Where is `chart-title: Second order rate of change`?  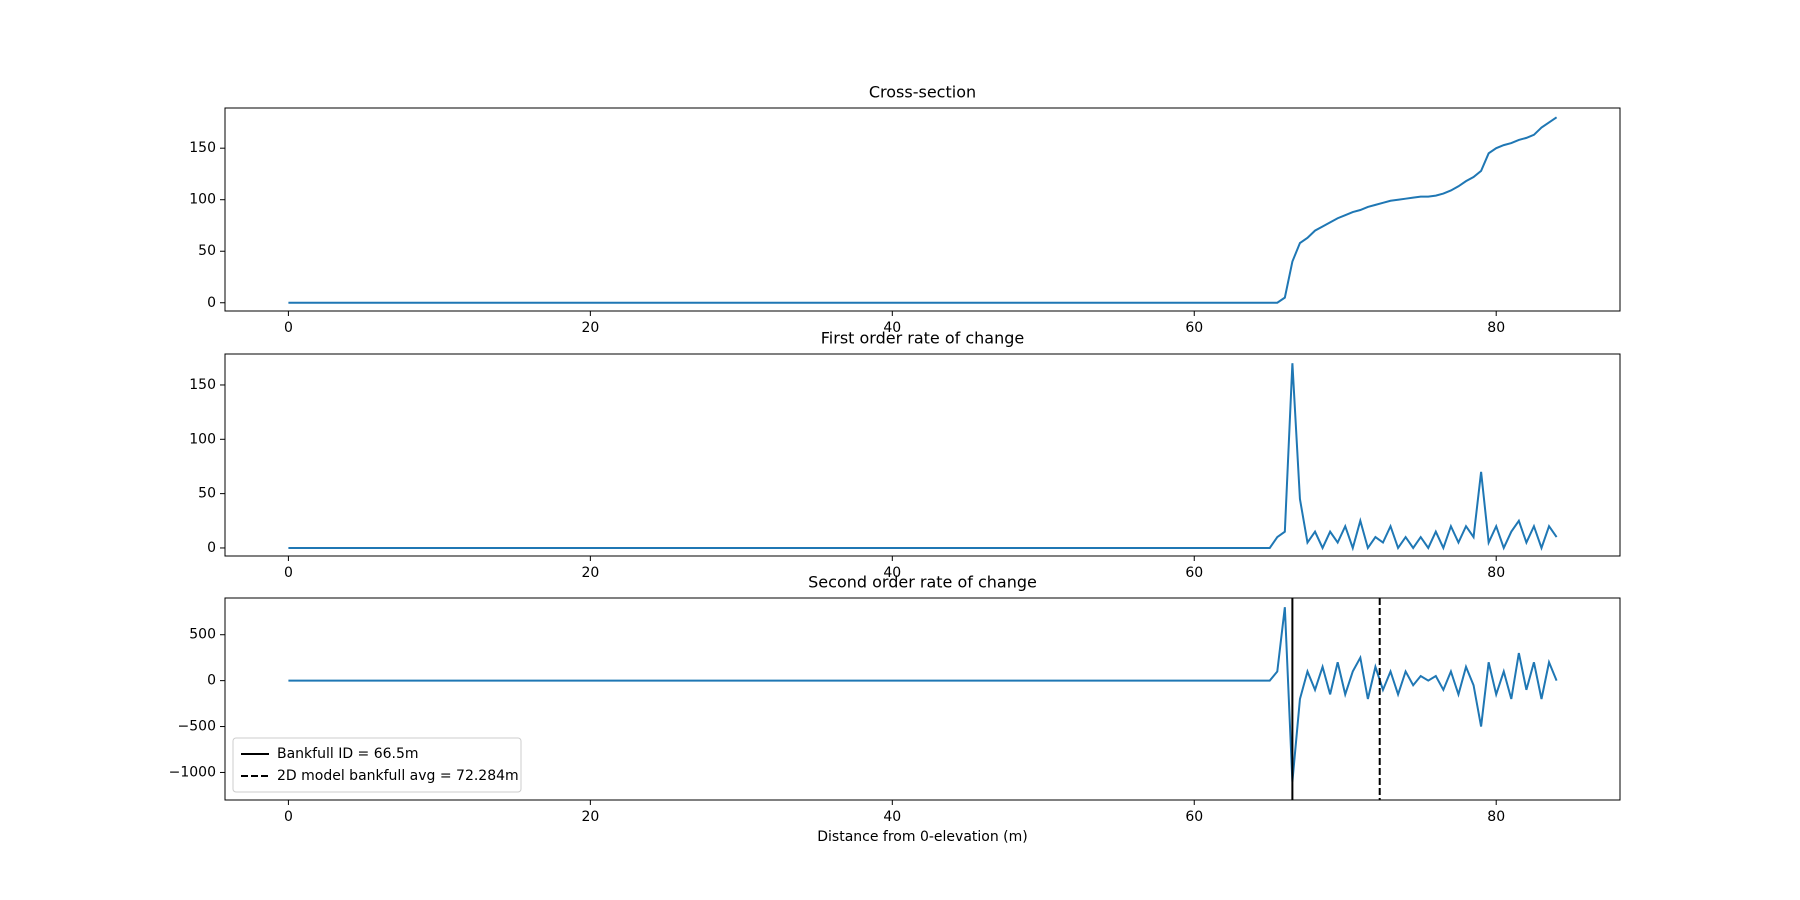 chart-title: Second order rate of change is located at coordinates (922, 582).